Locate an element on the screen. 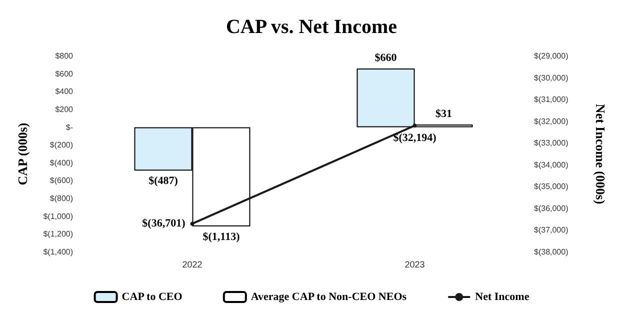 This screenshot has width=623, height=320. y2-axis-title: Net Income (000s) is located at coordinates (600, 154).